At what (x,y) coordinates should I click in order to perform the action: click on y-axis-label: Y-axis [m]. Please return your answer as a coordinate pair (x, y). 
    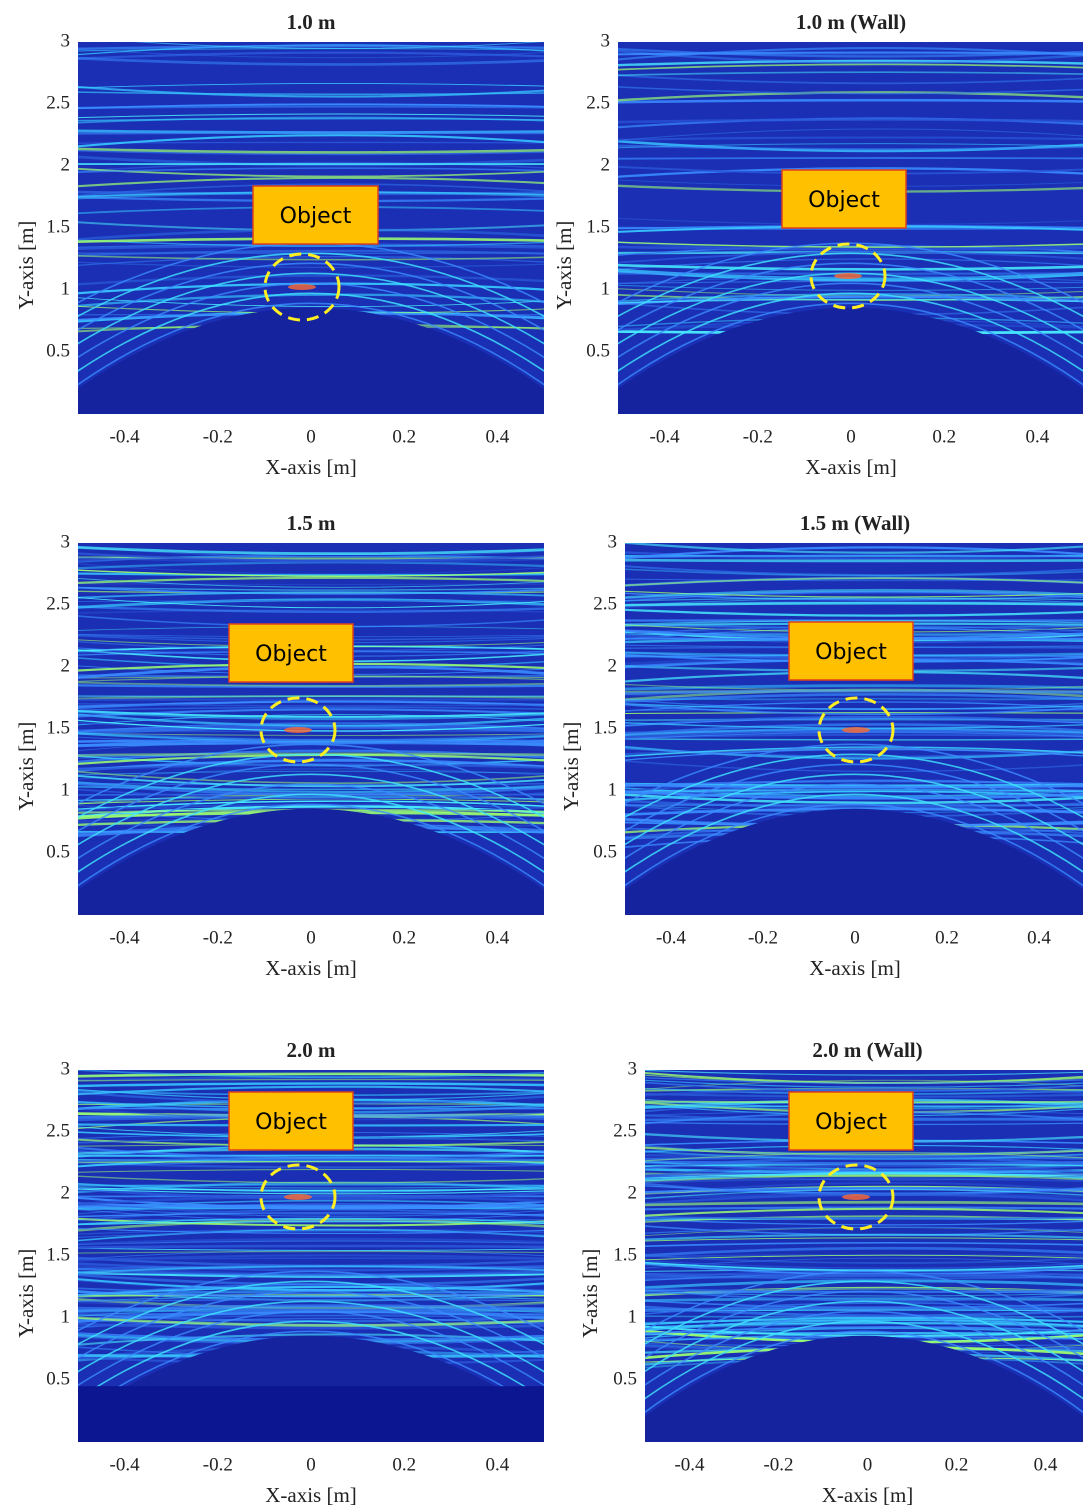
    Looking at the image, I should click on (571, 766).